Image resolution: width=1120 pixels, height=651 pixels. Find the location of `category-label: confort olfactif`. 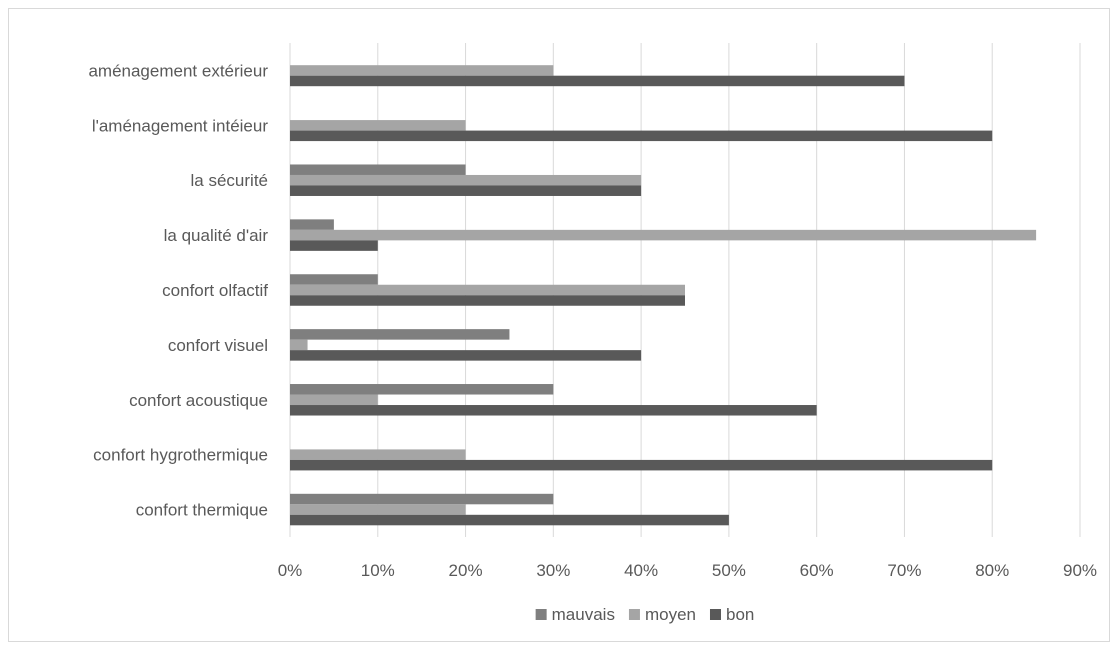

category-label: confort olfactif is located at coordinates (215, 290).